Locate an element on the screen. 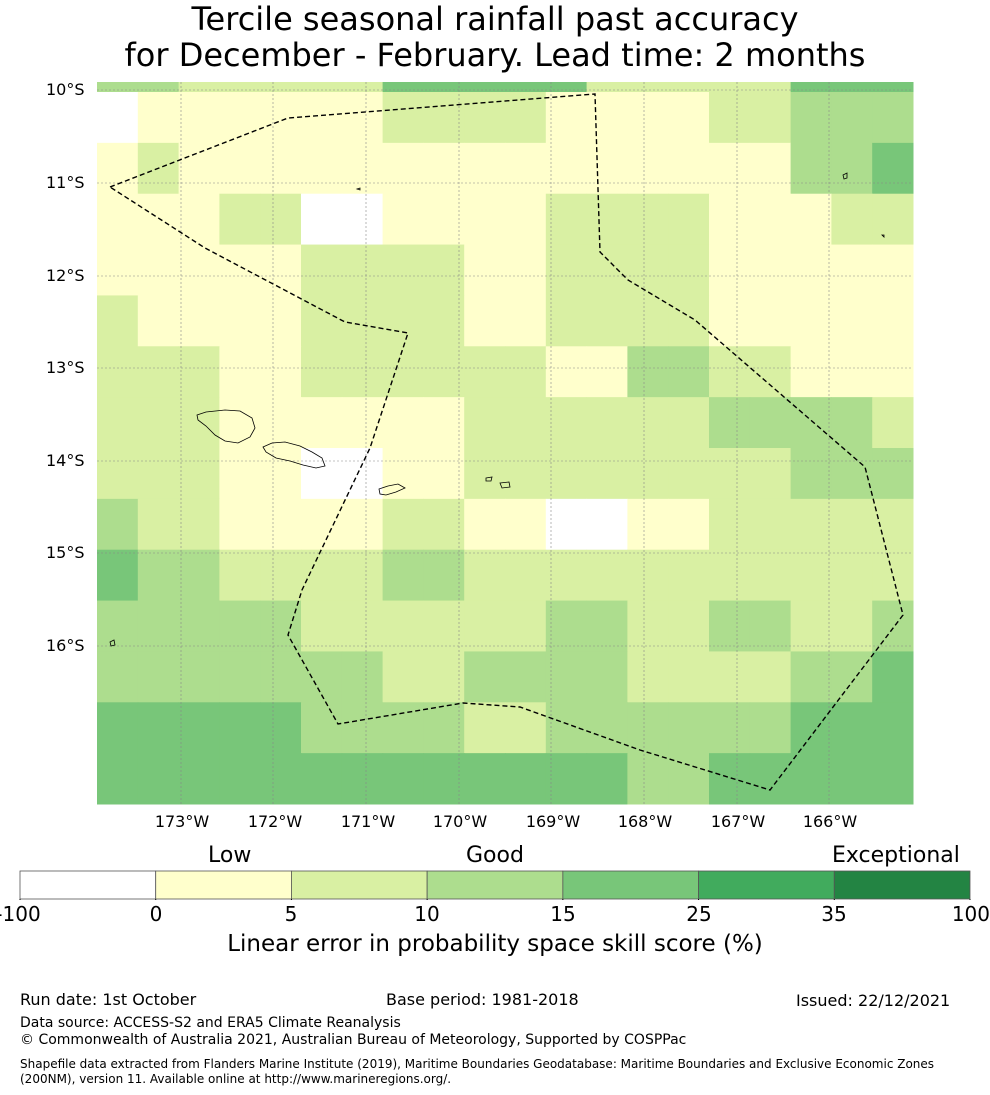  colorbar-tick-10: 10 is located at coordinates (427, 914).